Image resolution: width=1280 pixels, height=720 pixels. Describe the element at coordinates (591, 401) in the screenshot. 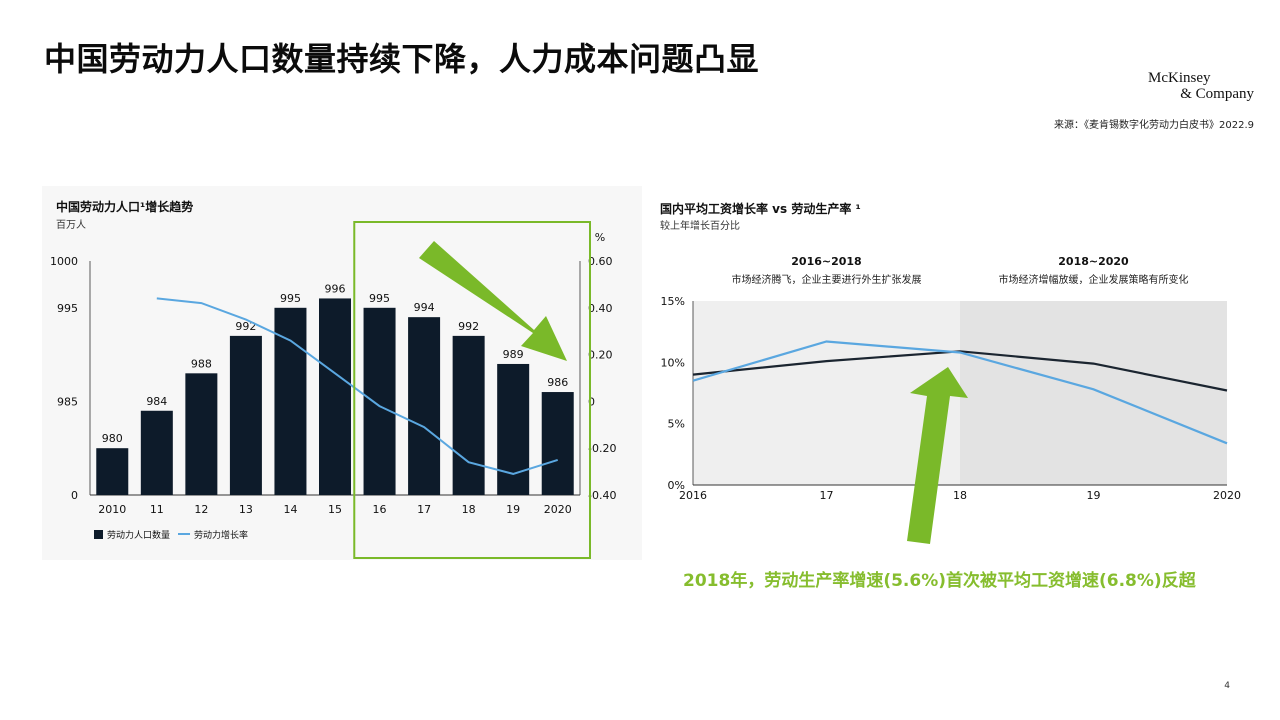

I see `right-axis-tick-label: 0` at that location.